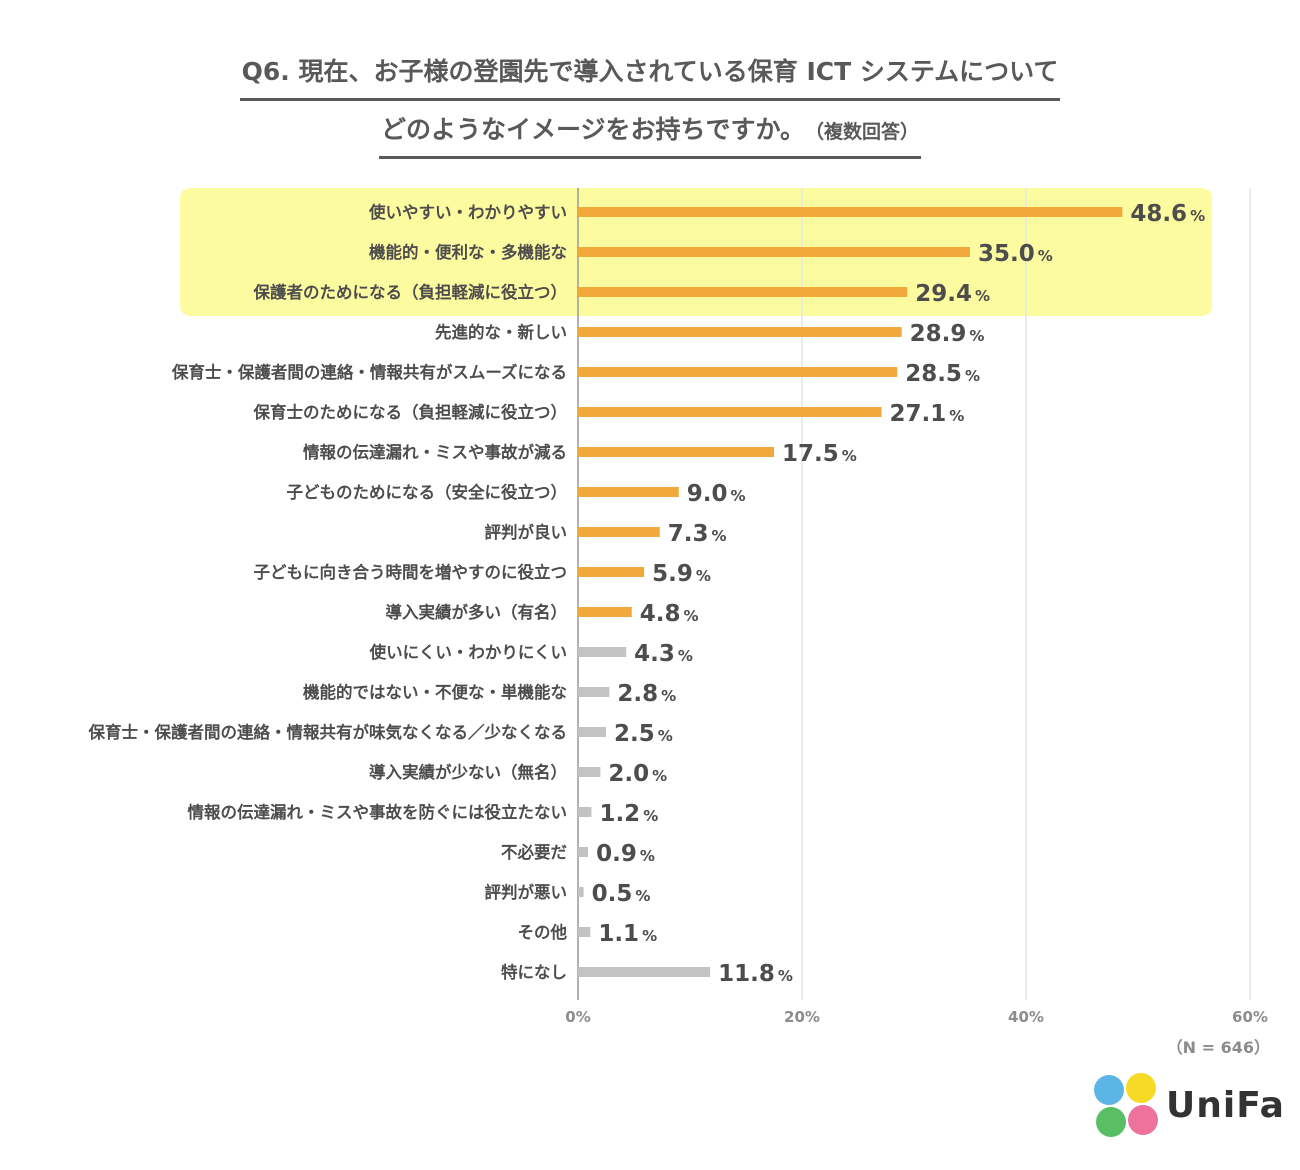 This screenshot has height=1170, width=1300. Describe the element at coordinates (477, 612) in the screenshot. I see `category-label: 導入実績が多い（有名）` at that location.